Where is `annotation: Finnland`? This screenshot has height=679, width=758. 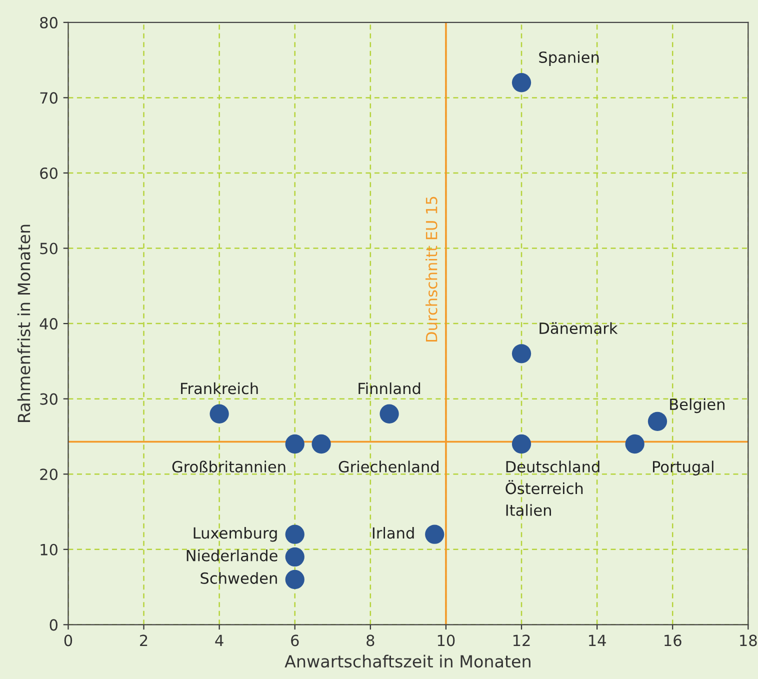
annotation: Finnland is located at coordinates (389, 388).